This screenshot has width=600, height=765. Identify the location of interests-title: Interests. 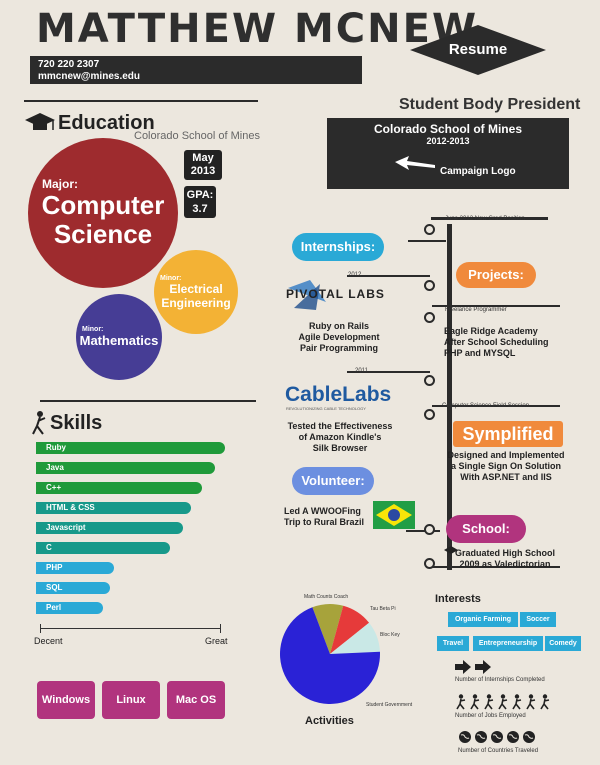
(458, 599).